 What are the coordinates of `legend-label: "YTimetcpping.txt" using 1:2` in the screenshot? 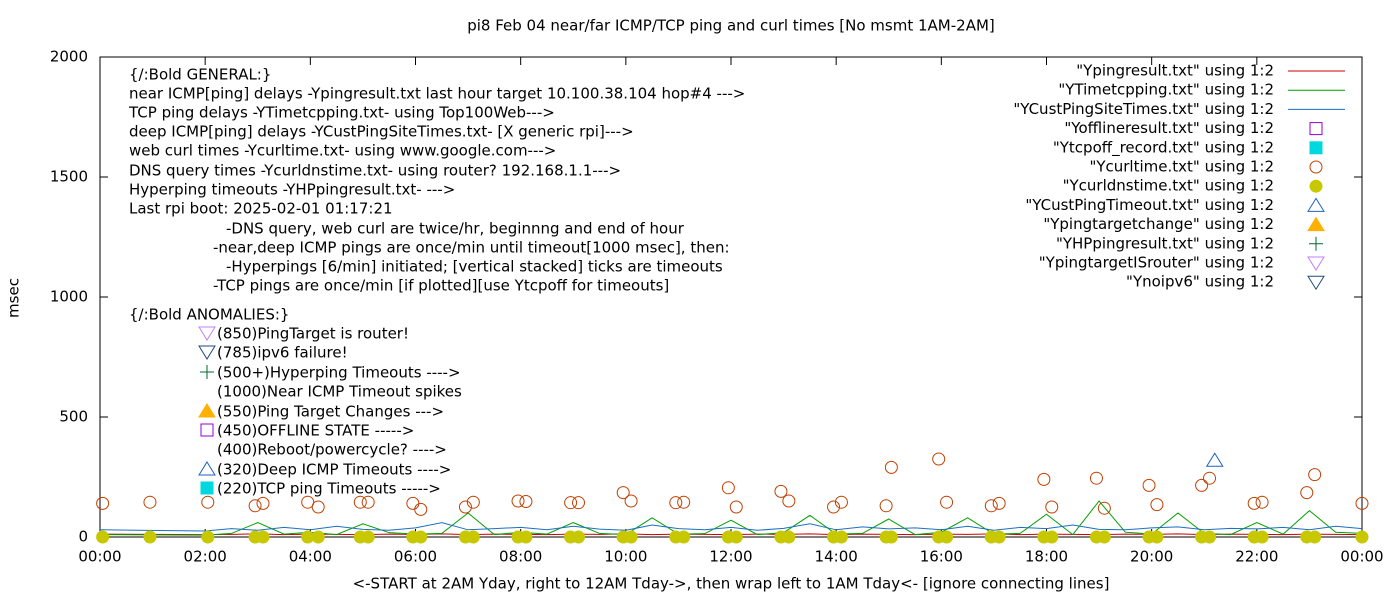 It's located at (1166, 90).